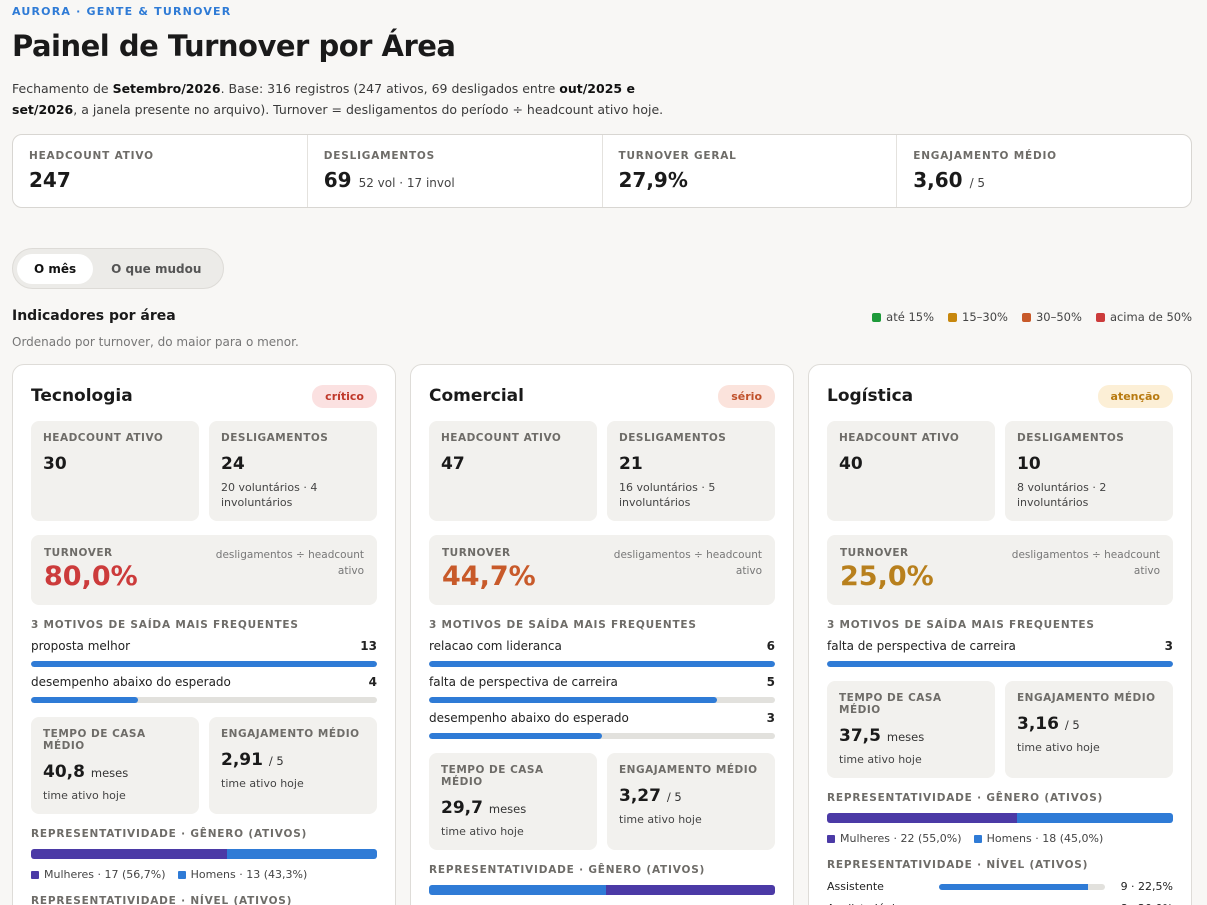  Describe the element at coordinates (602, 646) in the screenshot. I see `motive-row: relacao com lideranca 6` at that location.